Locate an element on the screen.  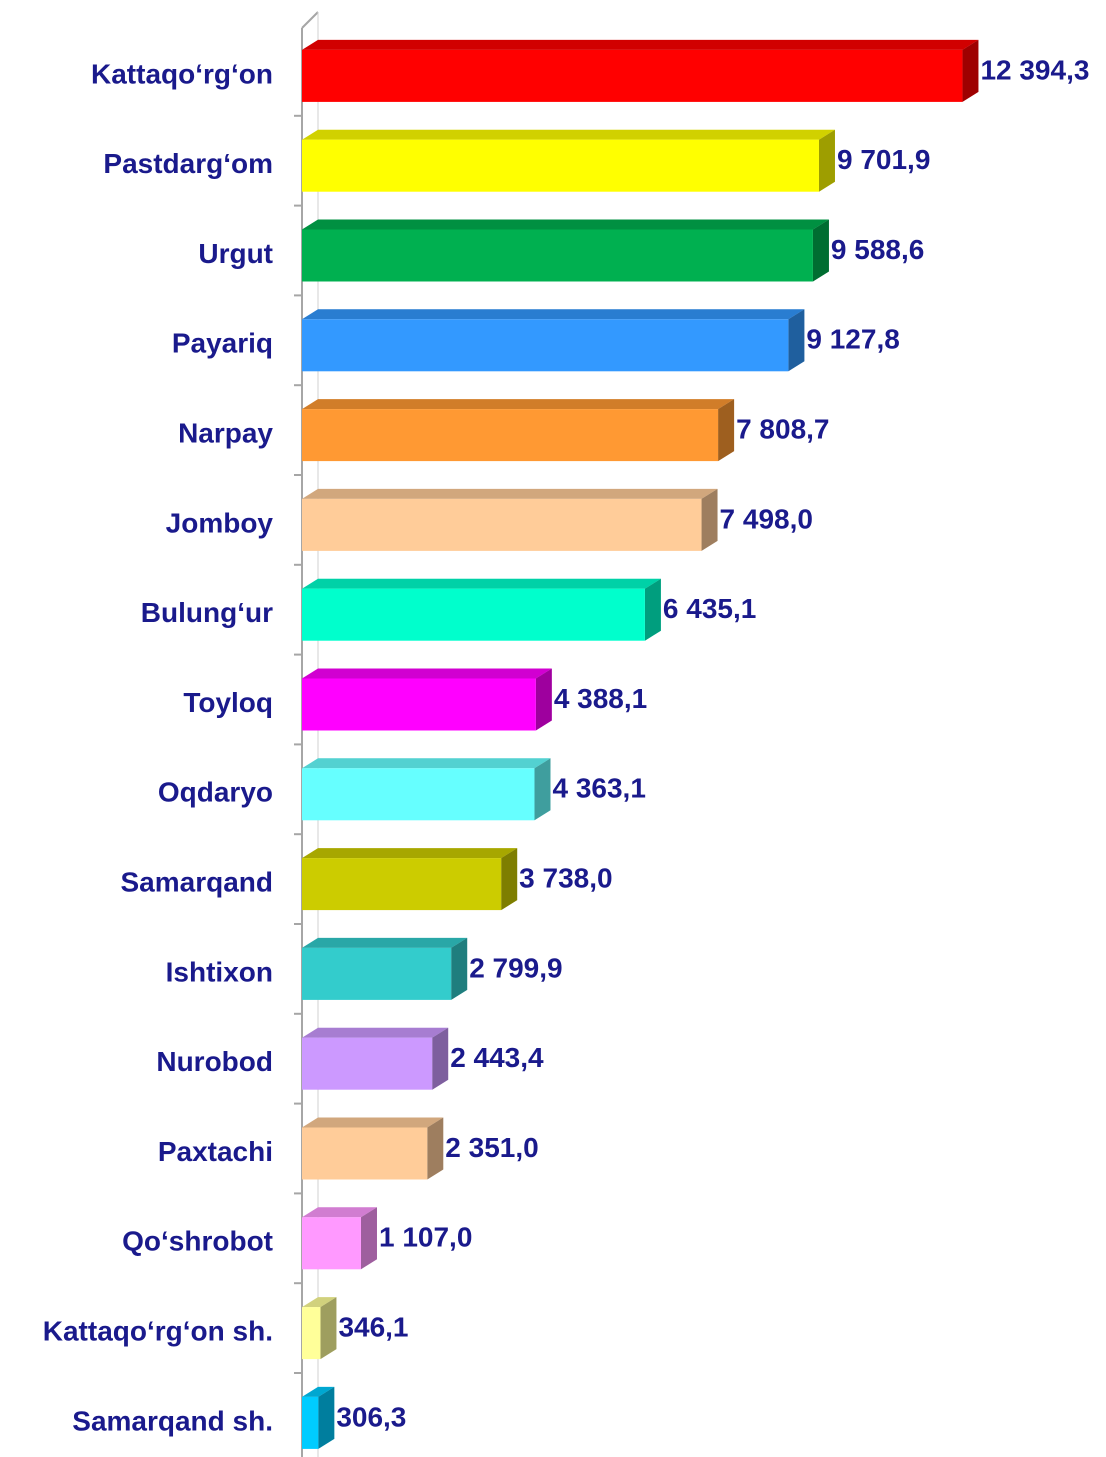
category-label: Kattaqo‘rg‘on is located at coordinates (182, 73).